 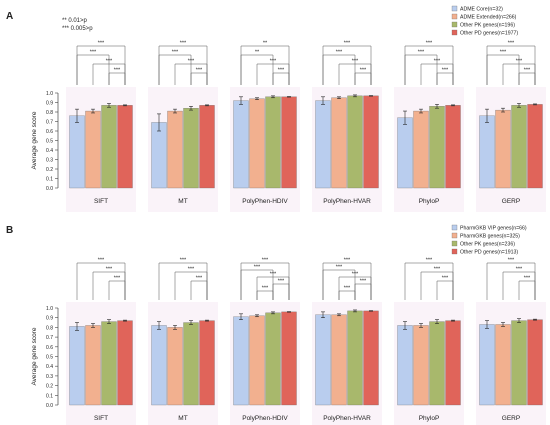 What do you see at coordinates (9, 16) in the screenshot?
I see `panel-a-label: A` at bounding box center [9, 16].